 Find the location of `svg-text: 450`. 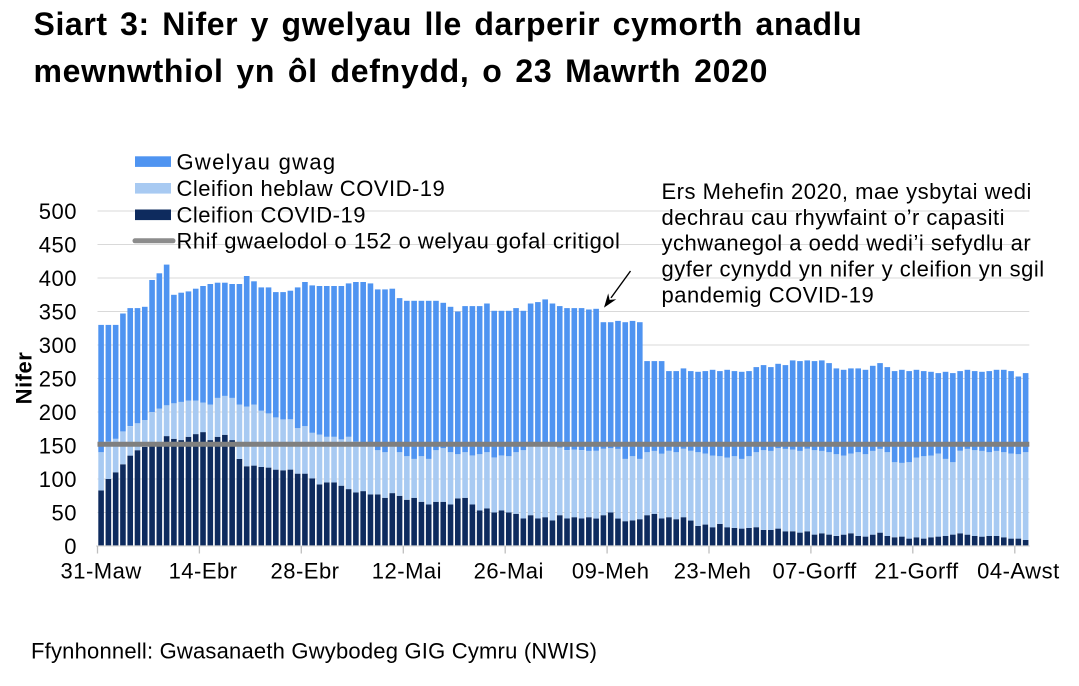

svg-text: 450 is located at coordinates (58, 244).